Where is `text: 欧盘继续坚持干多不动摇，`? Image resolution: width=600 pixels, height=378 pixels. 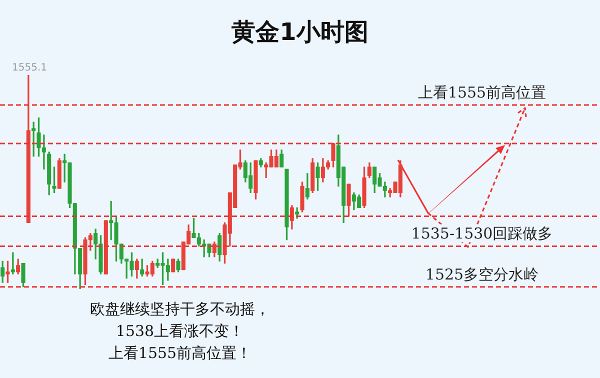 text: 欧盘继续坚持干多不动摇， is located at coordinates (180, 309).